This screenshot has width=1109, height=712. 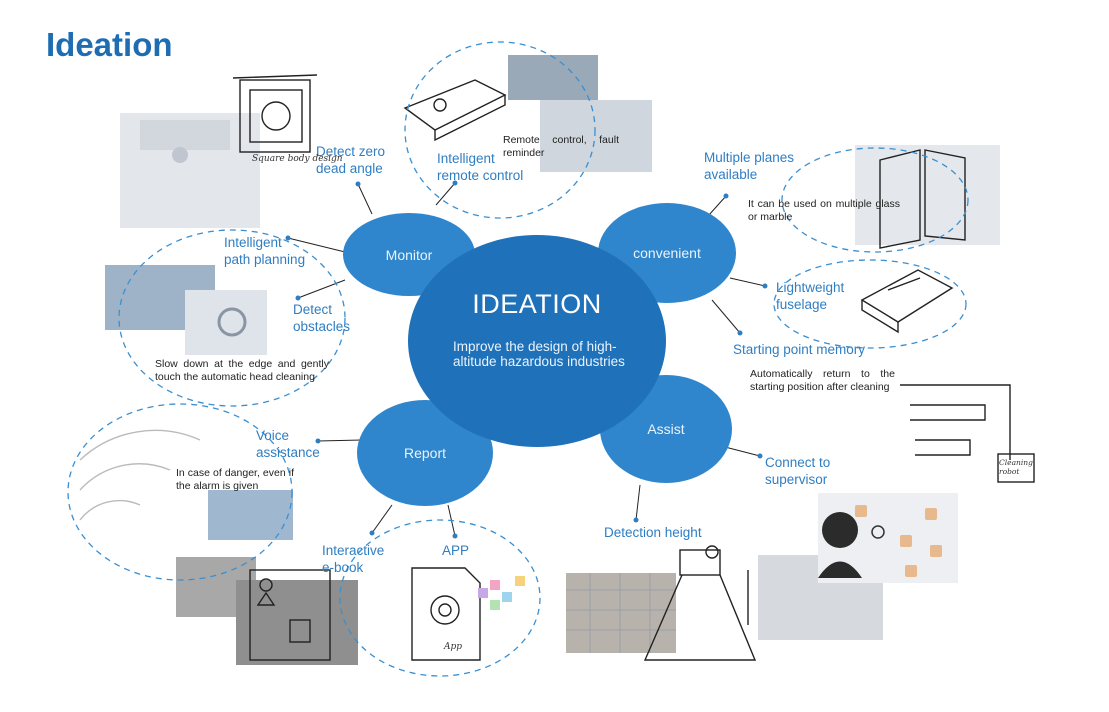 I want to click on label-app: APP, so click(x=456, y=550).